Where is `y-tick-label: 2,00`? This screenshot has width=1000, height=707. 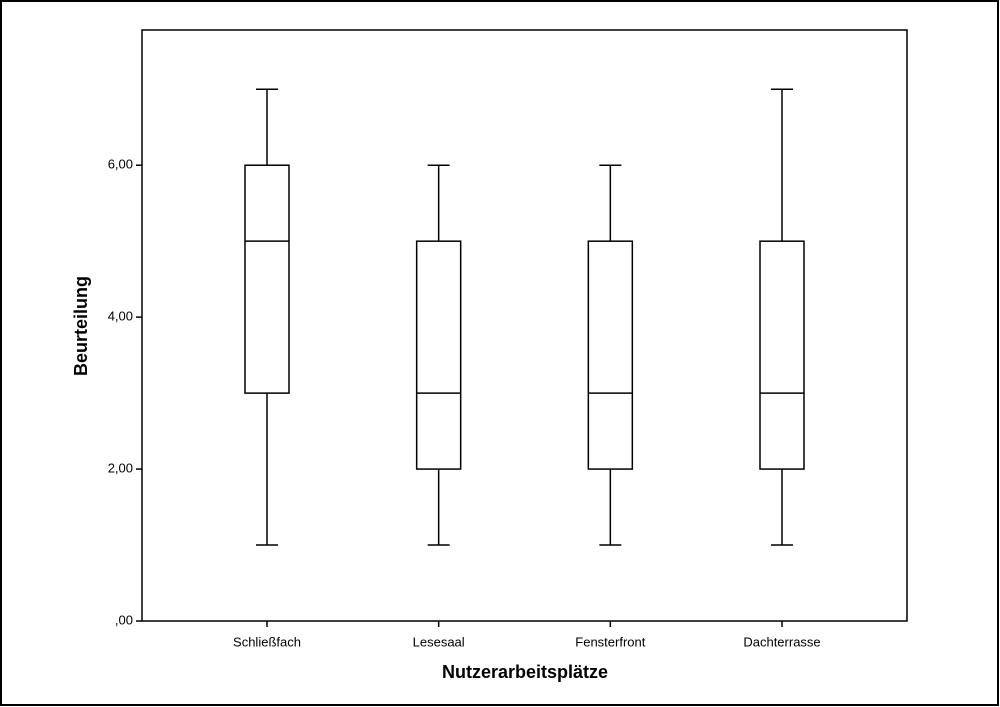
y-tick-label: 2,00 is located at coordinates (120, 468).